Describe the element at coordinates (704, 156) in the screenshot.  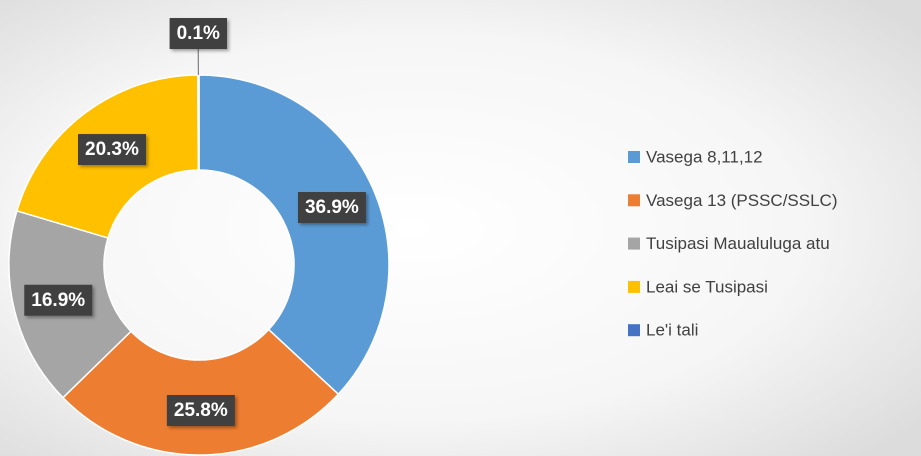
I see `legend-label: Vasega 8,11,12` at that location.